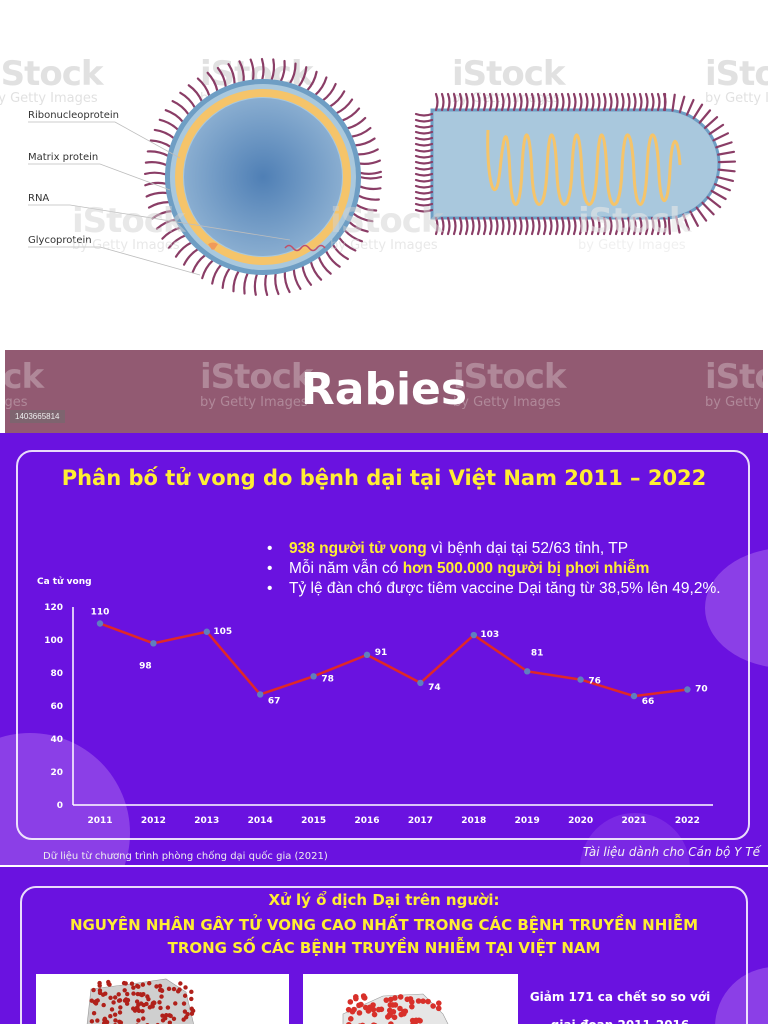 Image resolution: width=768 pixels, height=1024 pixels. I want to click on y-tick-label: 0, so click(60, 806).